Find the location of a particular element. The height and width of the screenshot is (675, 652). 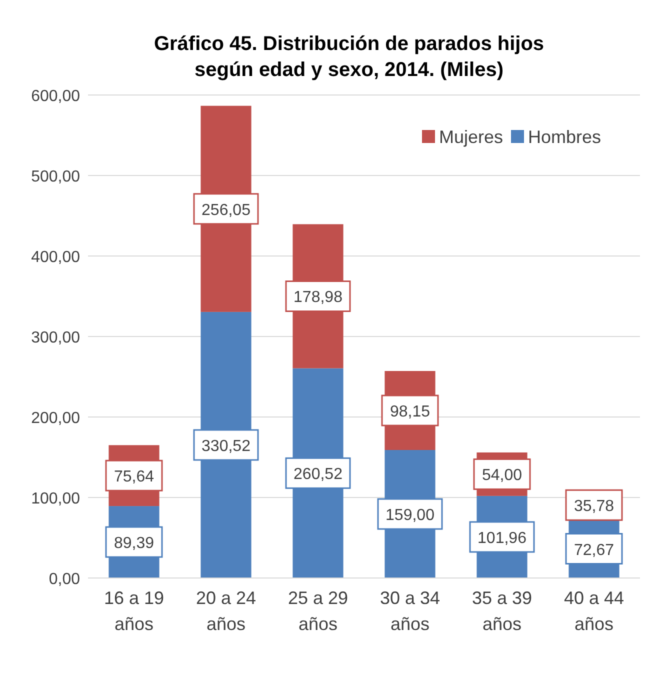

data-label: 54,00 is located at coordinates (502, 475).